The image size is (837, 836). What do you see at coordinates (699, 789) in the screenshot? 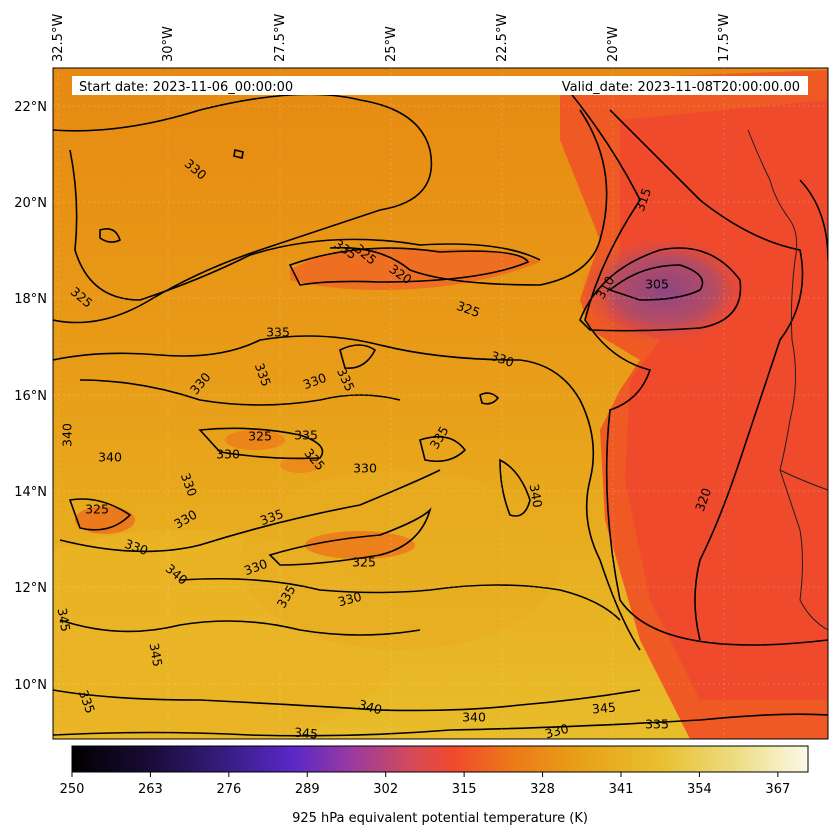
I see `colorbar-tick-label: 354` at bounding box center [699, 789].